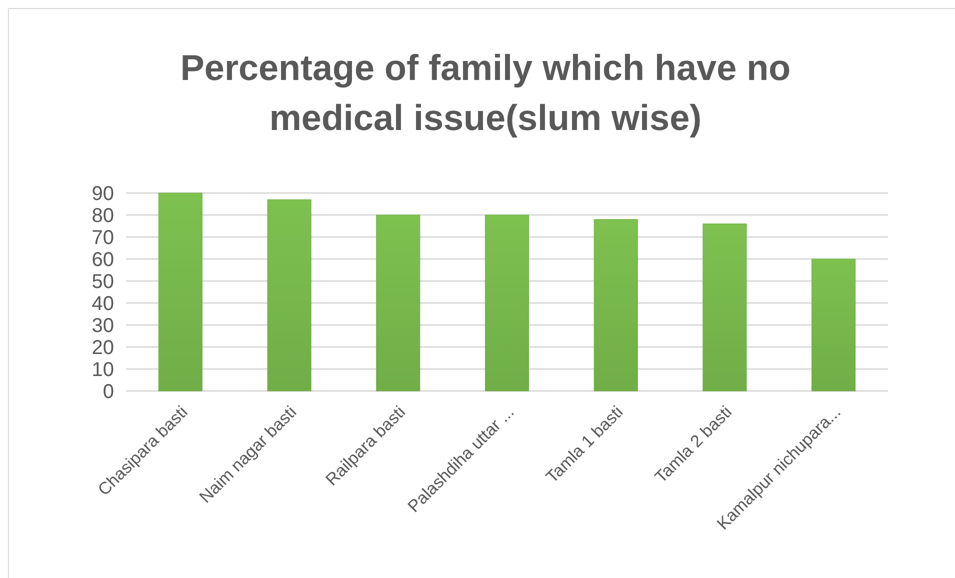 Image resolution: width=955 pixels, height=578 pixels. I want to click on y-tick-label: 90, so click(103, 194).